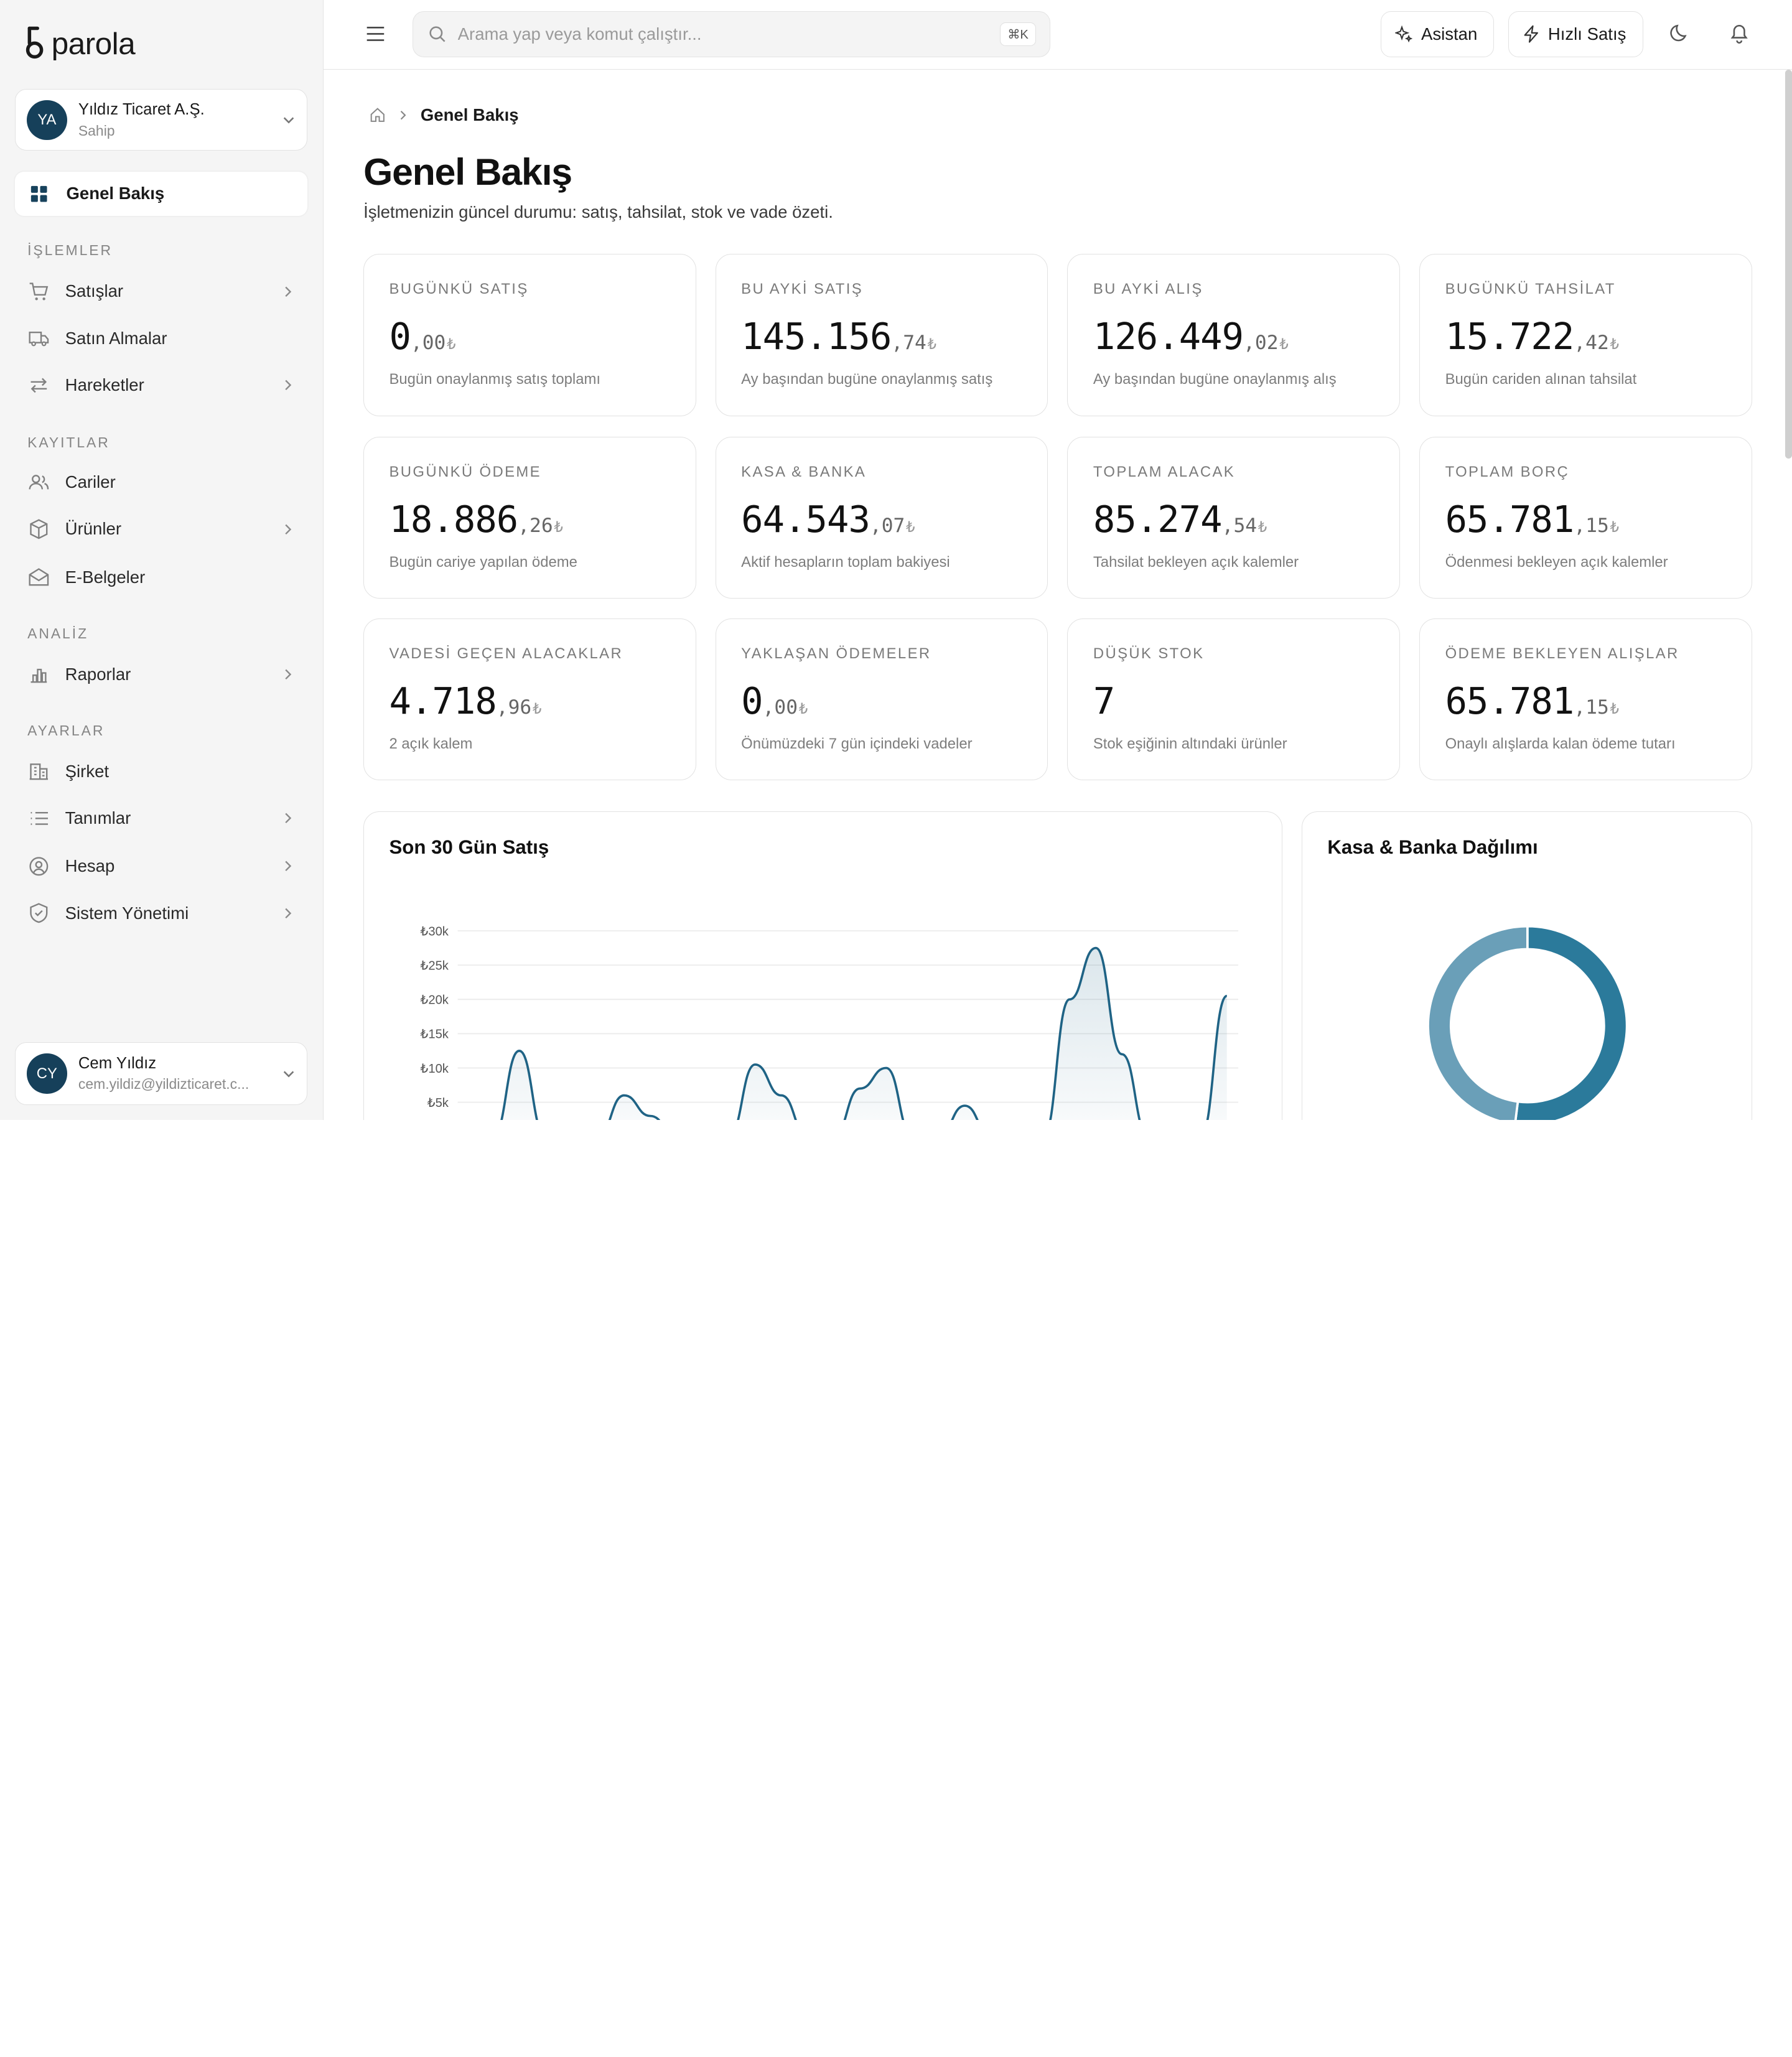 The width and height of the screenshot is (1792, 2057). What do you see at coordinates (1437, 34) in the screenshot?
I see `assistant-button: Asistan` at bounding box center [1437, 34].